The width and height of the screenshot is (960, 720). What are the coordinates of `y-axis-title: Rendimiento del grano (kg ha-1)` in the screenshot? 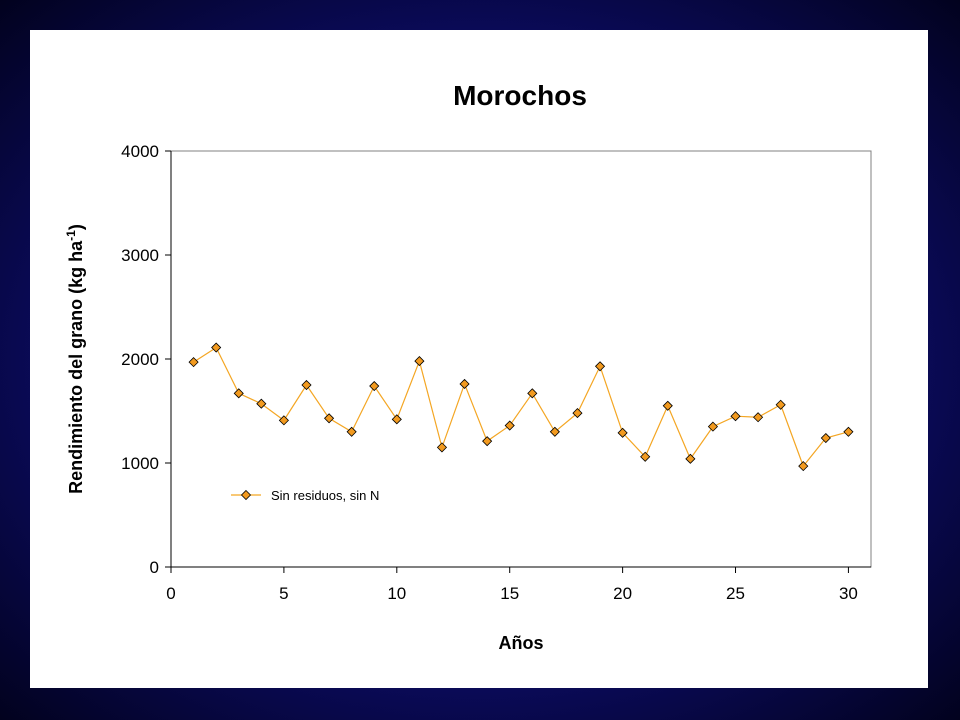 It's located at (75, 359).